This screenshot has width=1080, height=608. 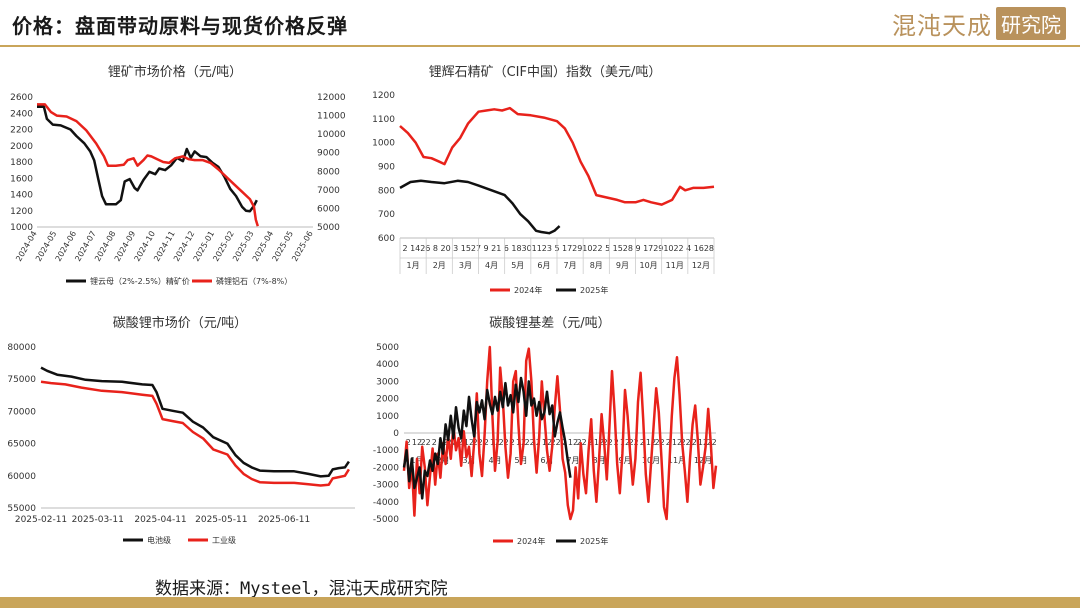 I want to click on x-day-tick-label: 16, so click(x=699, y=248).